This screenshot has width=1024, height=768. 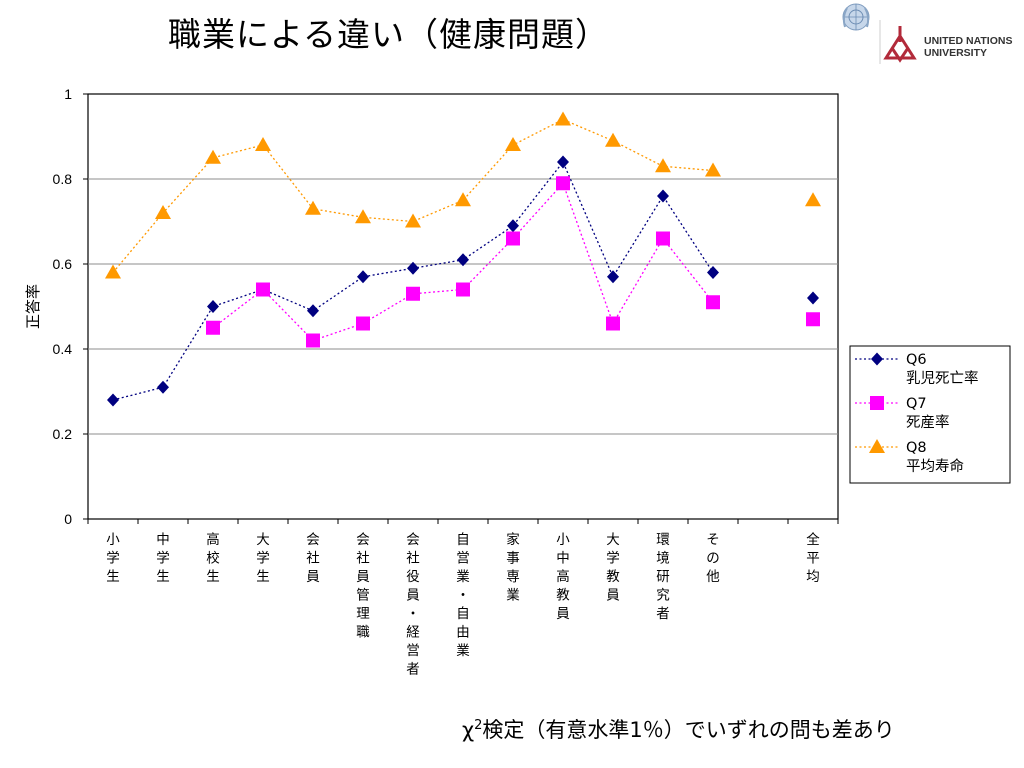 What do you see at coordinates (663, 540) in the screenshot?
I see `x-tick-char: 環` at bounding box center [663, 540].